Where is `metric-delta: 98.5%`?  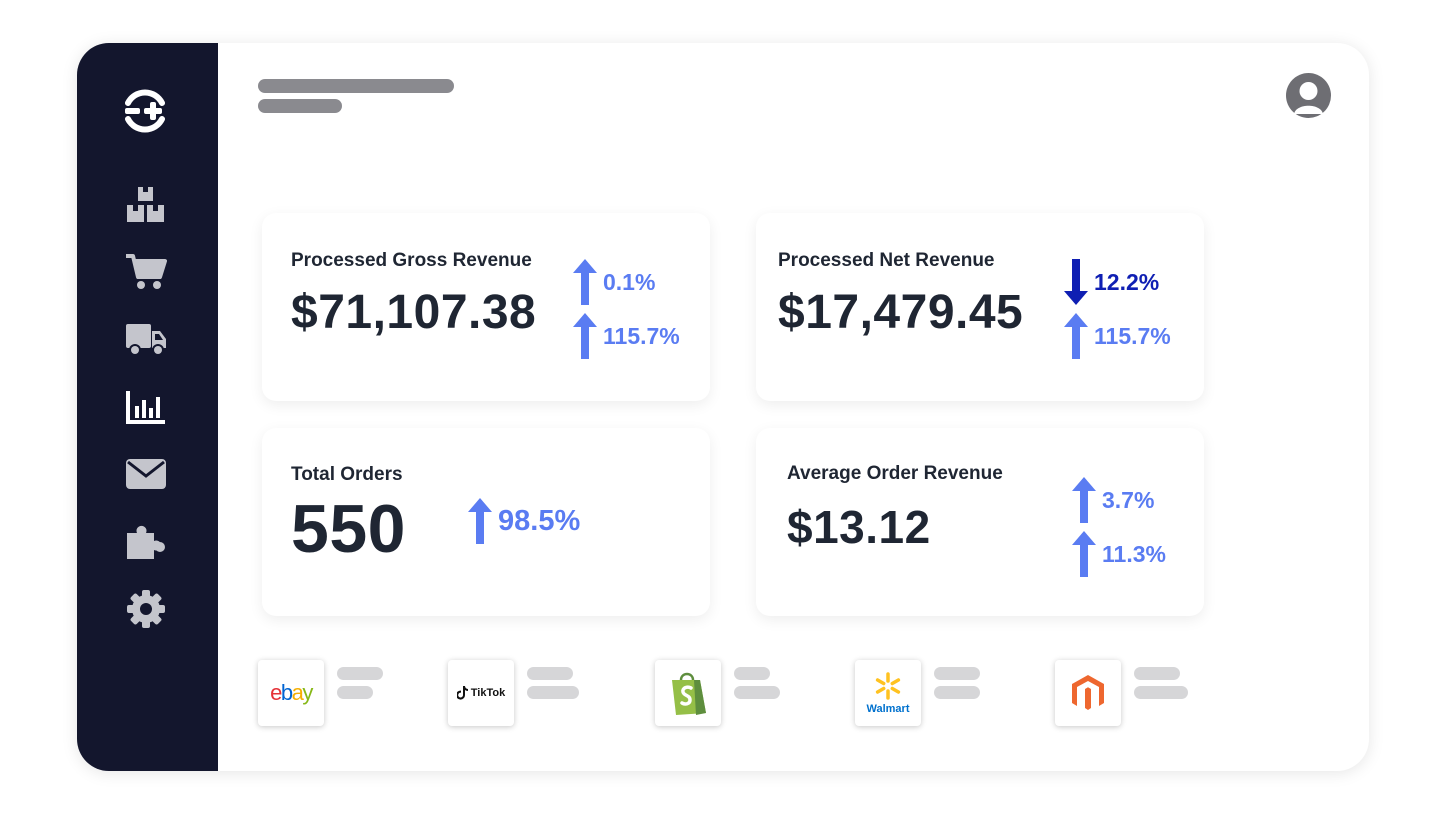 metric-delta: 98.5% is located at coordinates (524, 521).